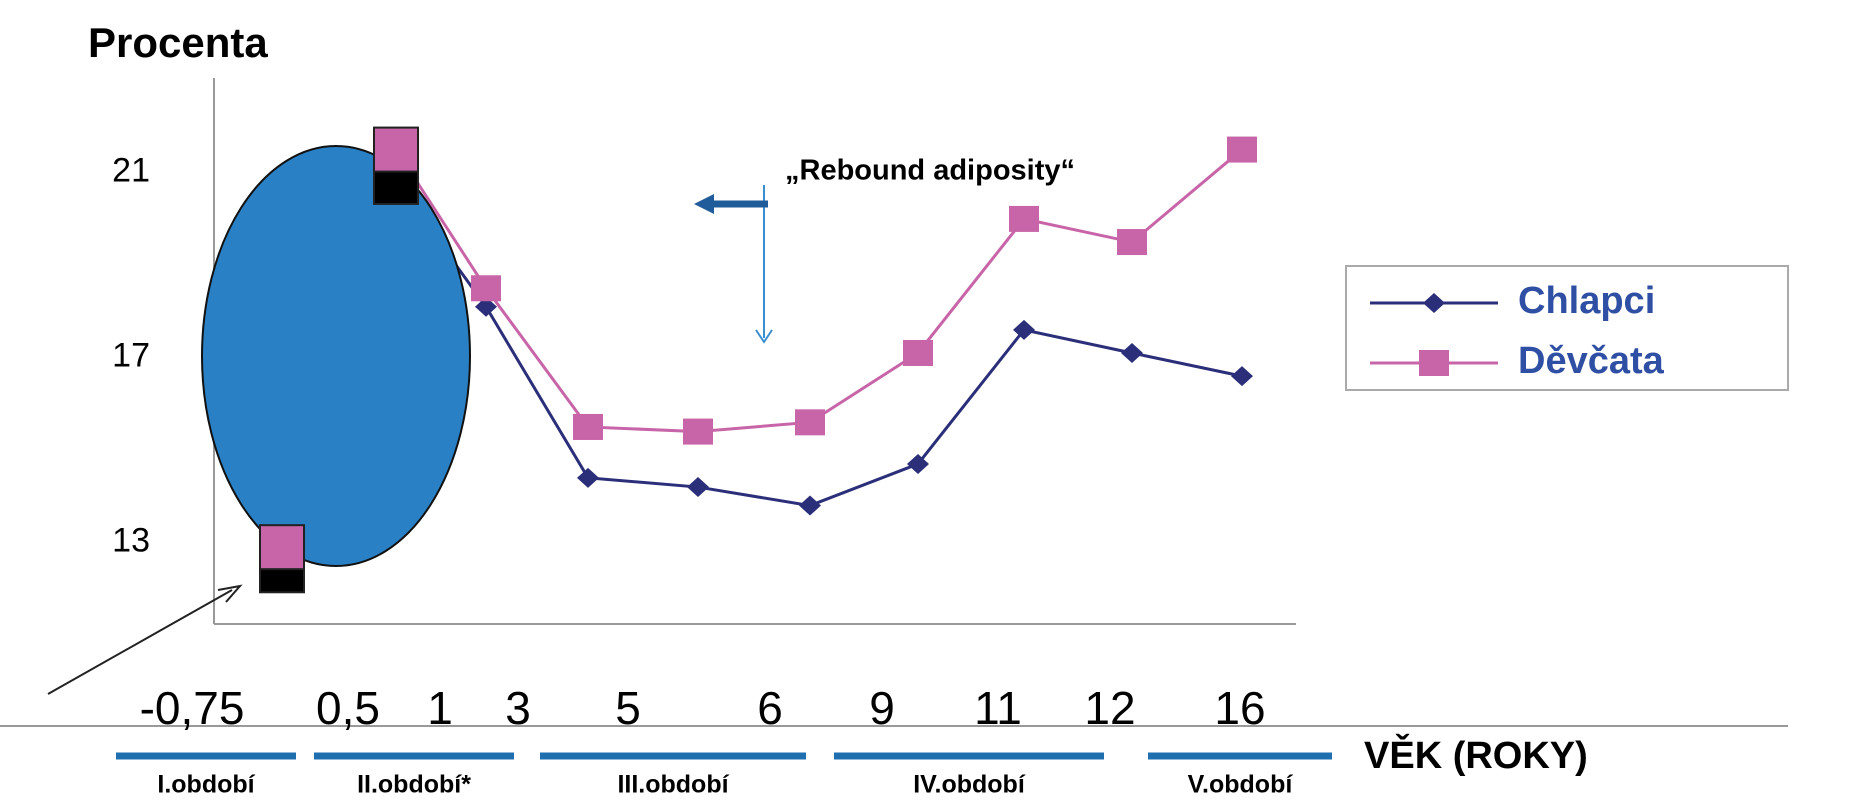  I want to click on y-axis-label: Procenta, so click(178, 42).